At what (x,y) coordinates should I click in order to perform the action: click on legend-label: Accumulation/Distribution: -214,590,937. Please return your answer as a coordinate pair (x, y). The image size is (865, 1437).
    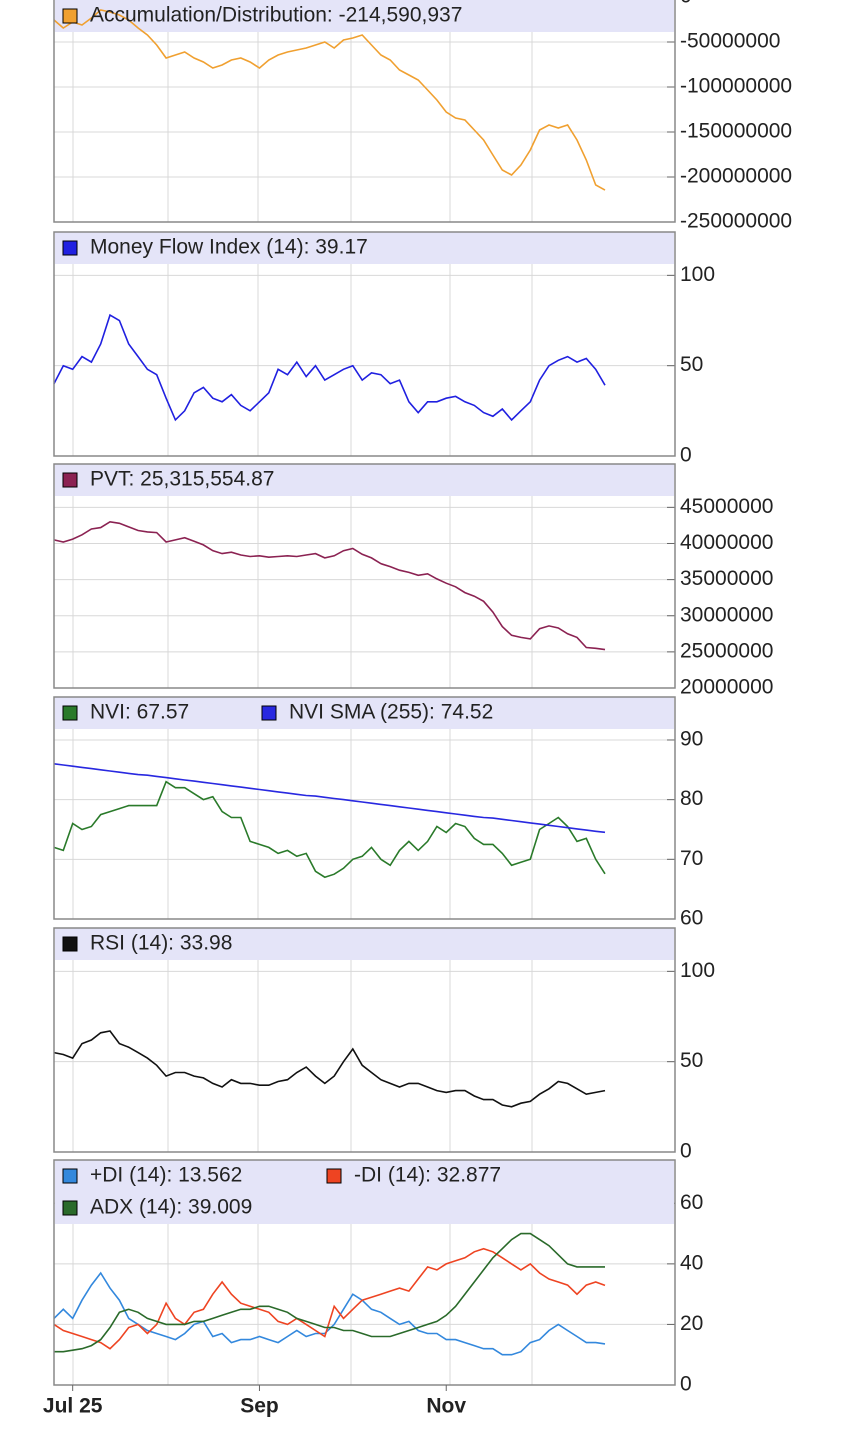
    Looking at the image, I should click on (276, 15).